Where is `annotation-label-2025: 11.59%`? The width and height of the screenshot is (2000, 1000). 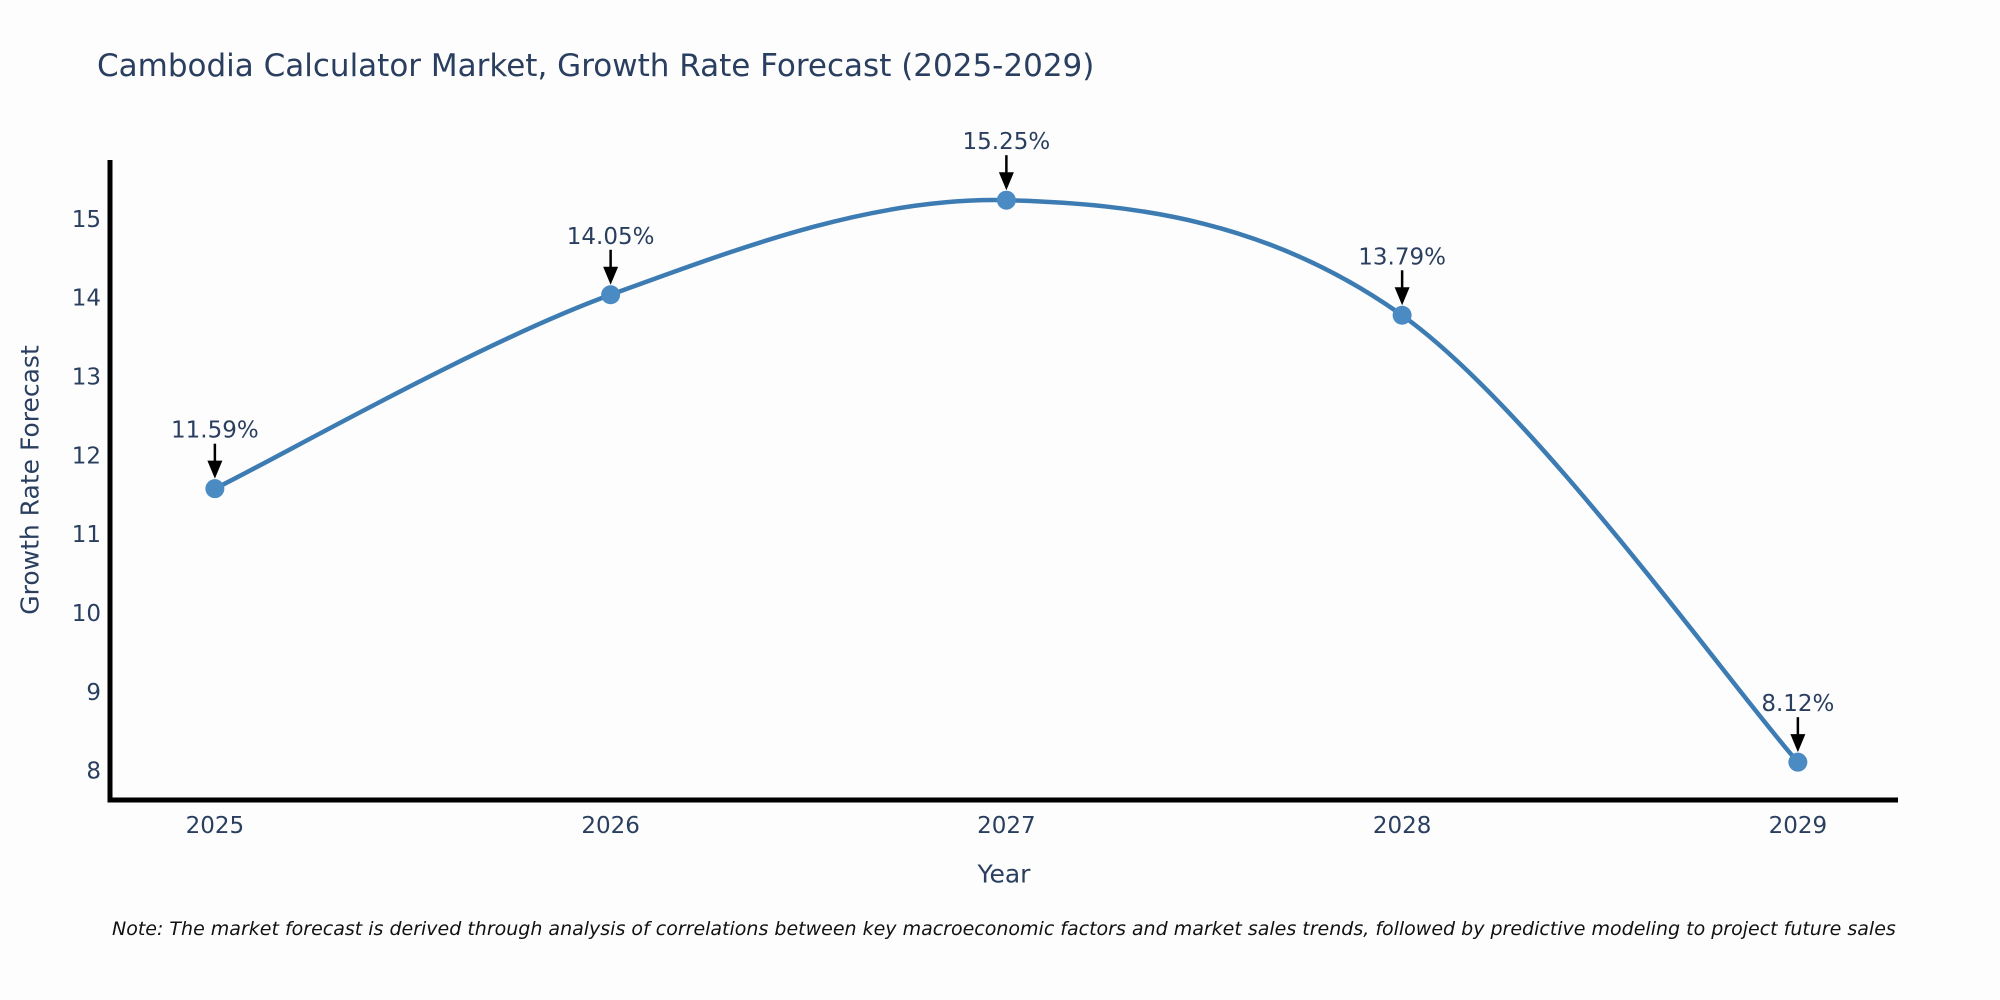 annotation-label-2025: 11.59% is located at coordinates (215, 431).